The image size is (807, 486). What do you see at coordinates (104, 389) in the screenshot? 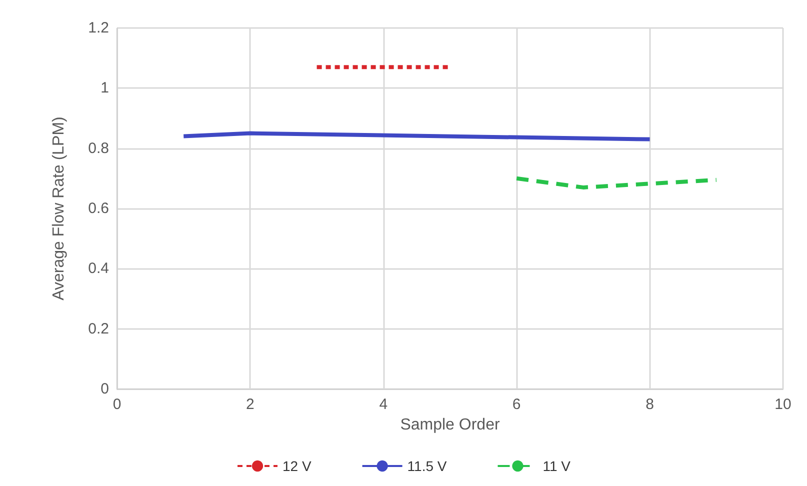
I see `y-tick-label: 0` at bounding box center [104, 389].